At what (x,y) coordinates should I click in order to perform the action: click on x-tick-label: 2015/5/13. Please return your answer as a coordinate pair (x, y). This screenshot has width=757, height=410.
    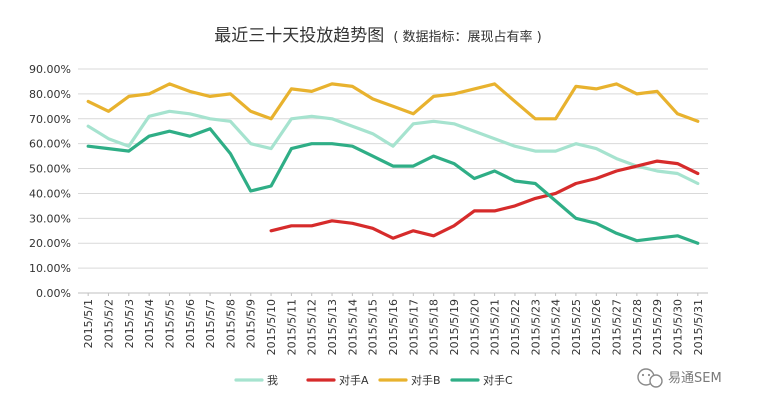
    Looking at the image, I should click on (332, 327).